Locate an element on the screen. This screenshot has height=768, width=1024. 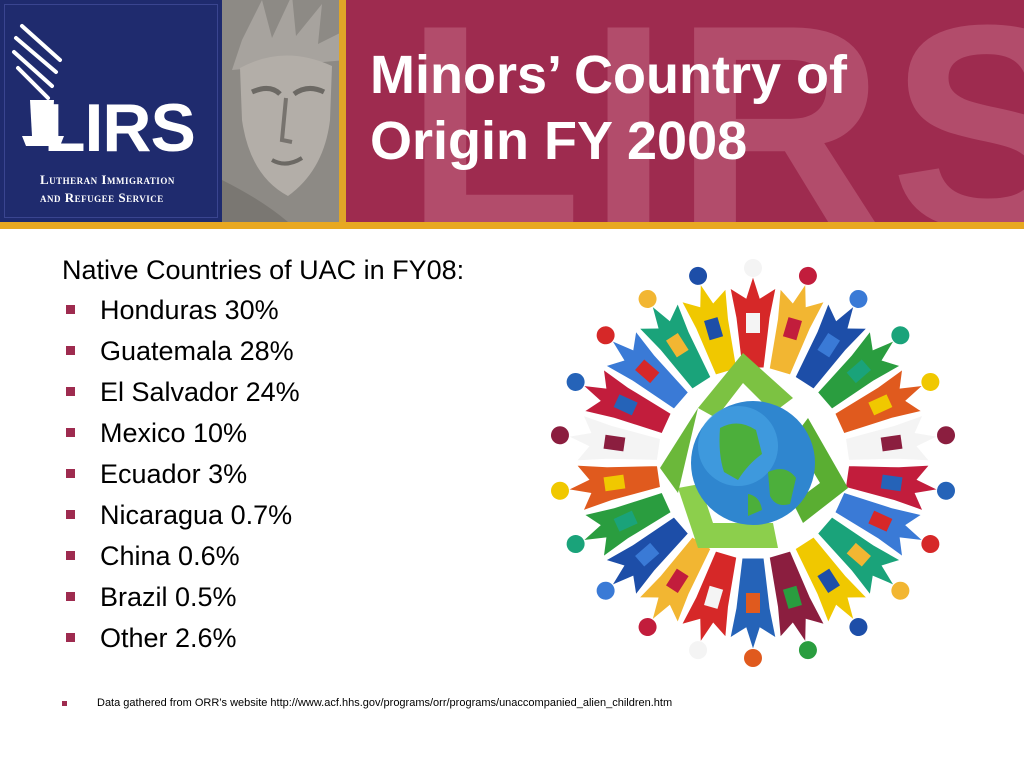
list-item: Other 2.6% is located at coordinates (322, 638).